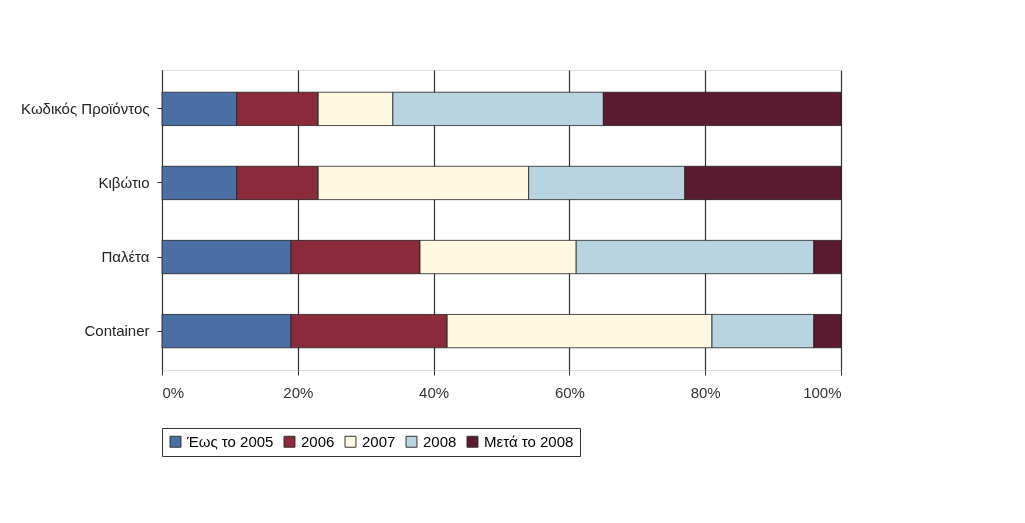 This screenshot has width=1025, height=523. What do you see at coordinates (569, 392) in the screenshot?
I see `x-tick-label: 60%` at bounding box center [569, 392].